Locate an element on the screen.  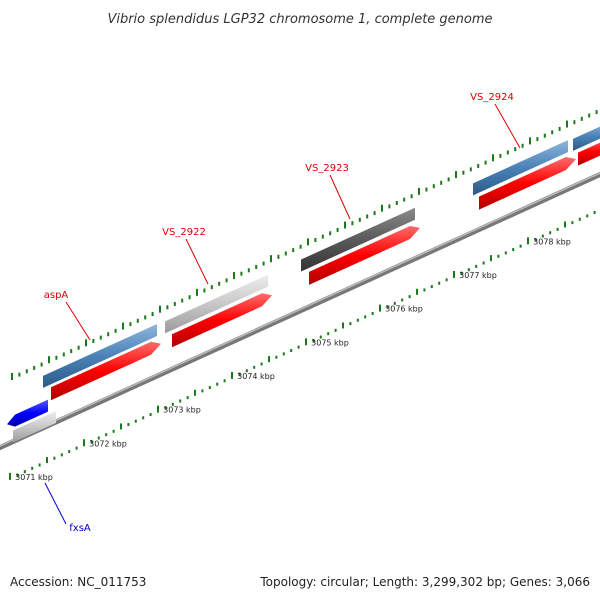
gene-label: VS_2923 is located at coordinates (327, 168).